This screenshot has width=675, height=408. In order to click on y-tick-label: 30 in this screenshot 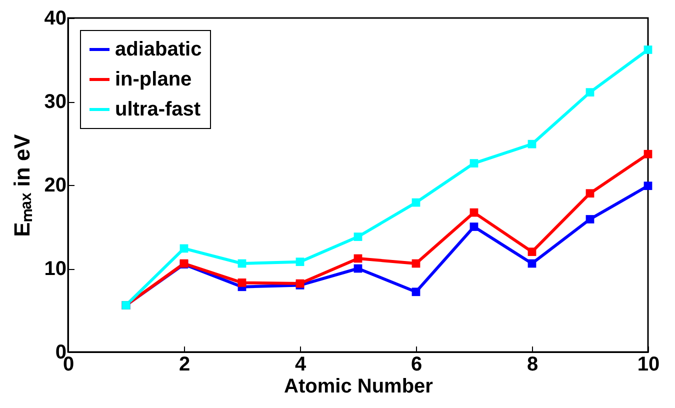, I will do `click(55, 102)`.